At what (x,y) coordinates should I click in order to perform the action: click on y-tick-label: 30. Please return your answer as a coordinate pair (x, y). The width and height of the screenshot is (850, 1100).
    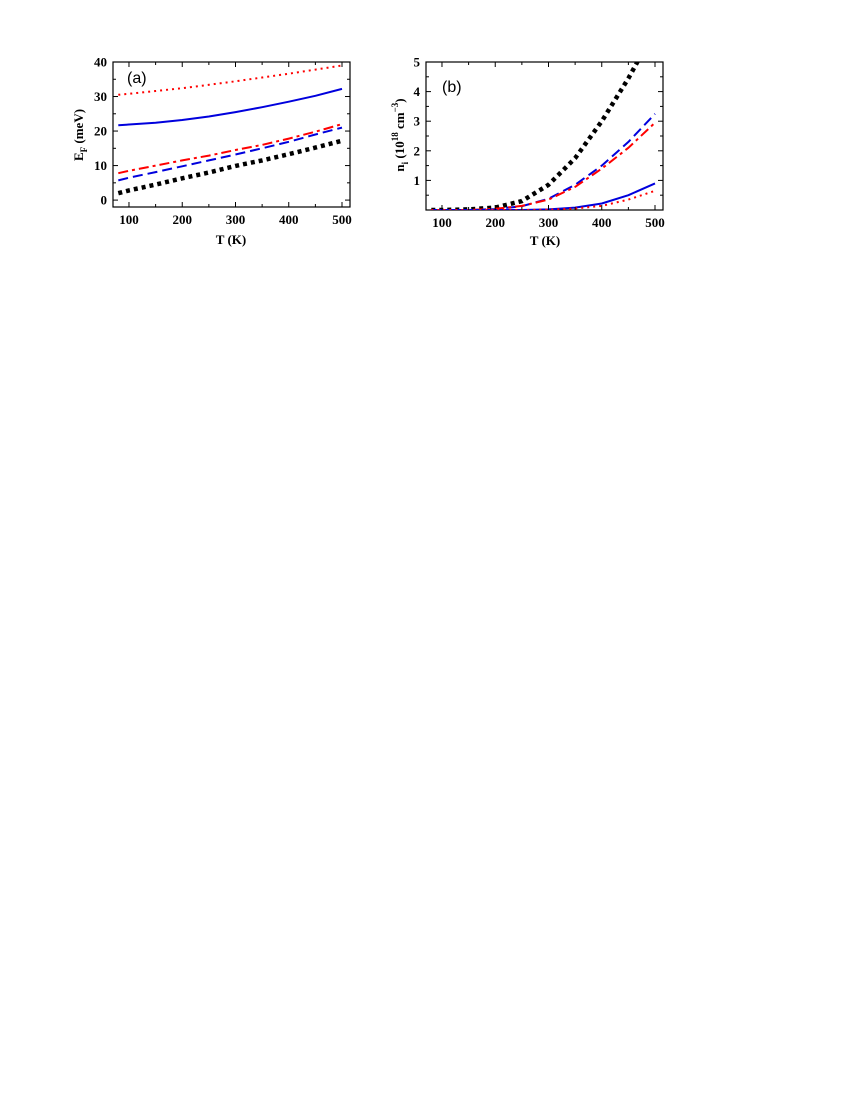
    Looking at the image, I should click on (100, 96).